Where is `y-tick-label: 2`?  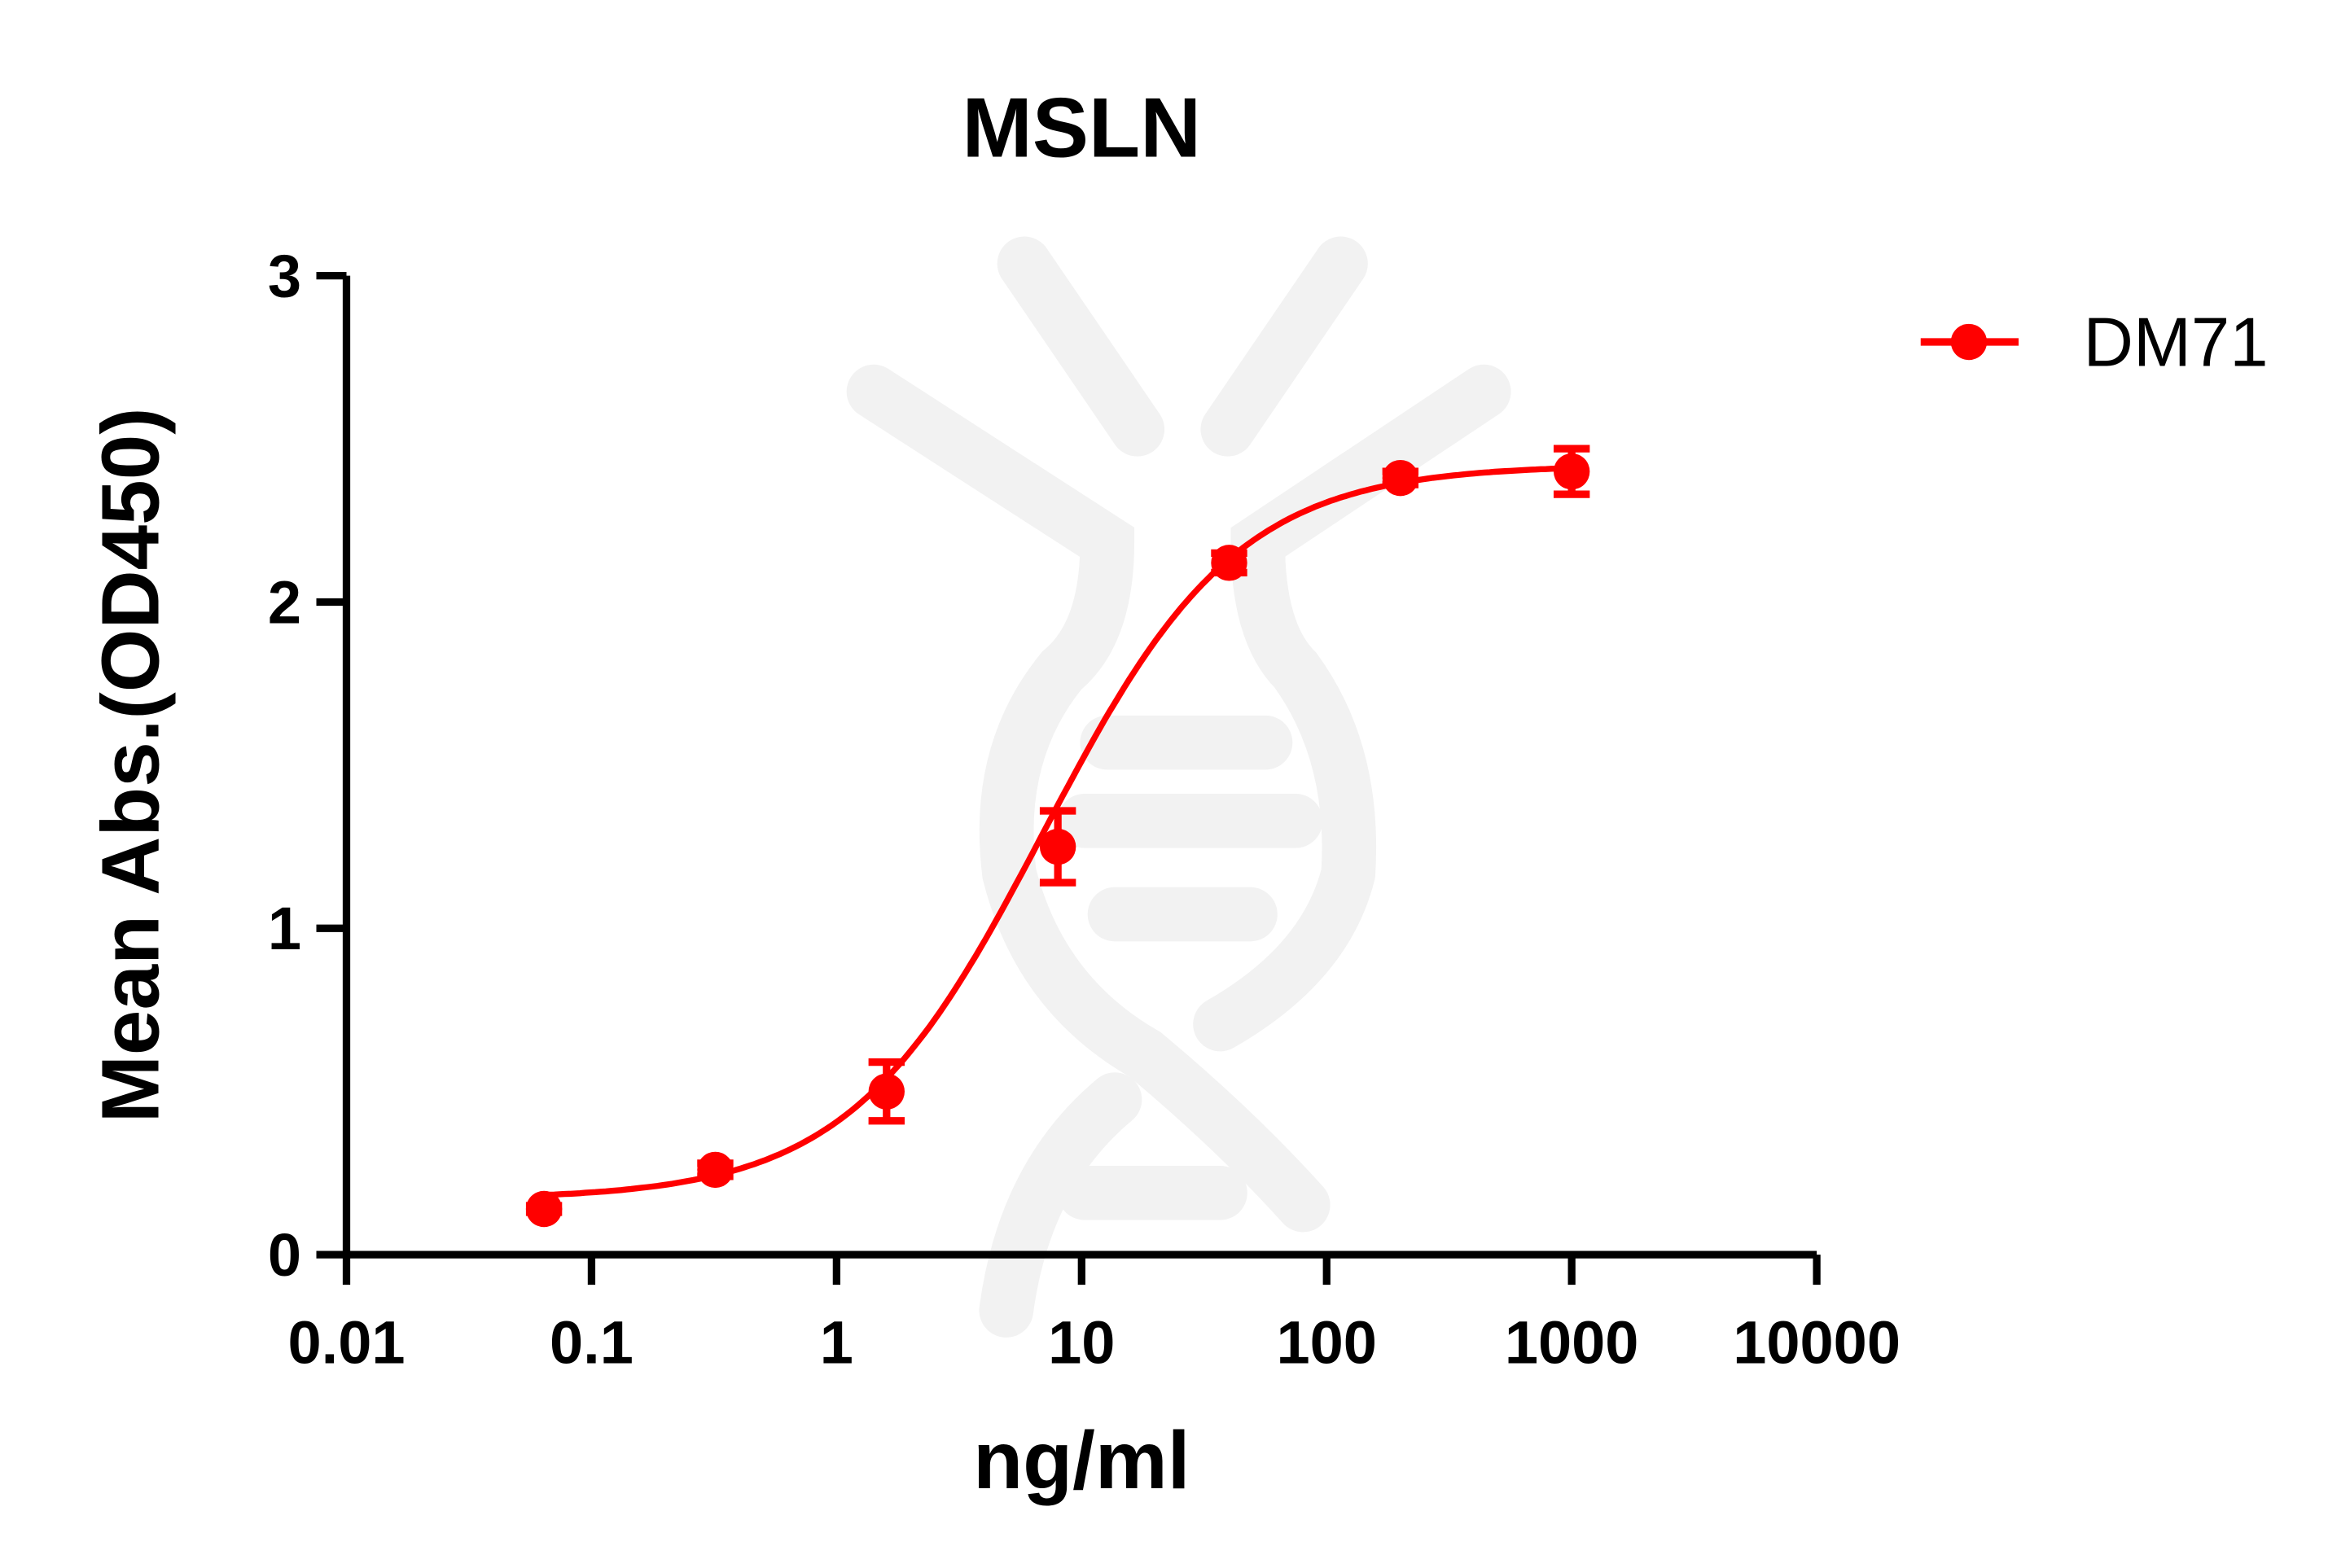
y-tick-label: 2 is located at coordinates (285, 602).